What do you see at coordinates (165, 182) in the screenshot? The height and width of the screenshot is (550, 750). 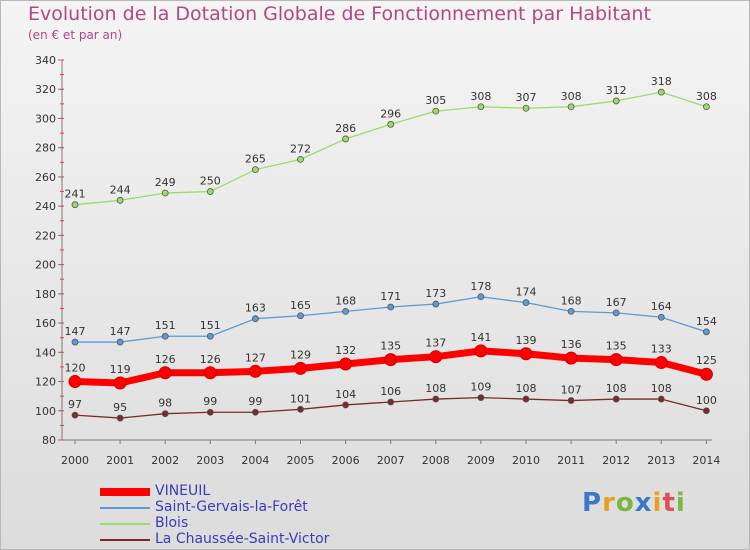 I see `data-label: 249` at bounding box center [165, 182].